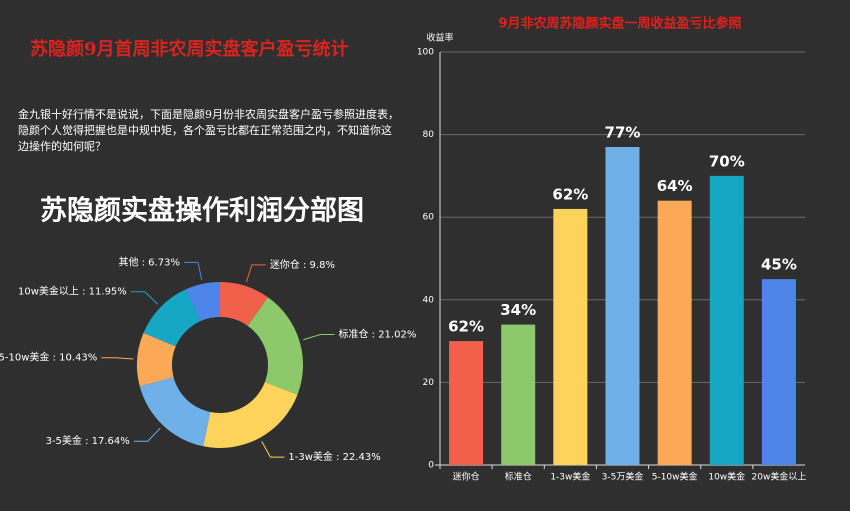  I want to click on x-tick-label: 20w美金以上, so click(779, 477).